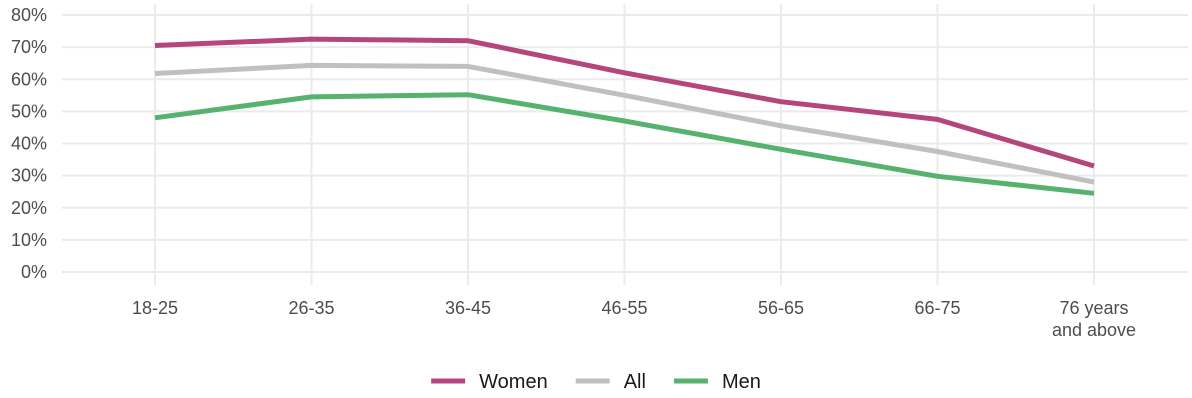 Image resolution: width=1192 pixels, height=398 pixels. Describe the element at coordinates (513, 382) in the screenshot. I see `legend-label-women: Women` at that location.